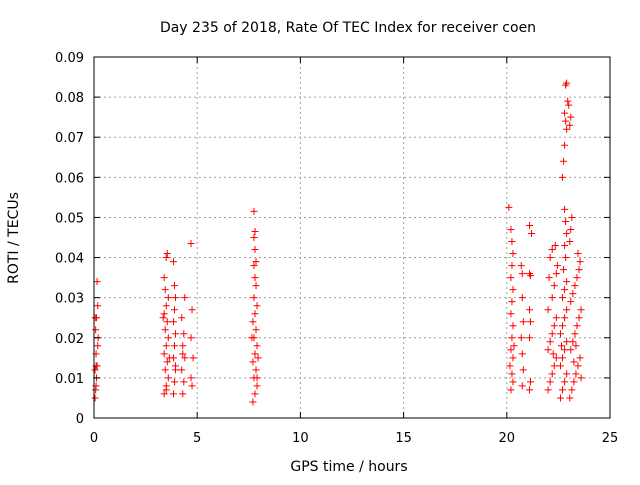 Image resolution: width=640 pixels, height=485 pixels. Describe the element at coordinates (69, 178) in the screenshot. I see `y-tick-label: 0.06` at that location.